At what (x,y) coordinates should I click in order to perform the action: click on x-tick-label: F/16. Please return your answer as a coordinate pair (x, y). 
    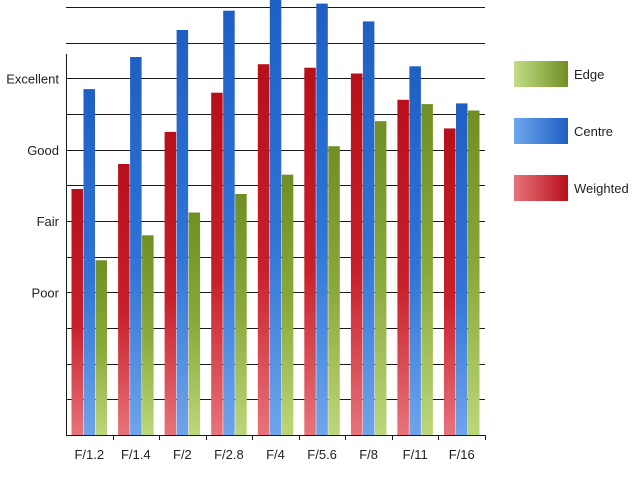
    Looking at the image, I should click on (462, 454).